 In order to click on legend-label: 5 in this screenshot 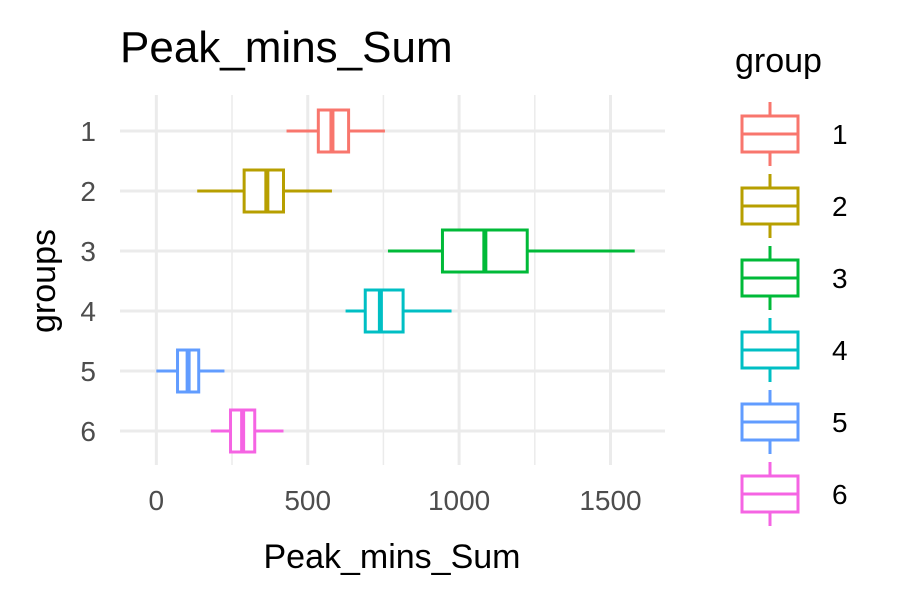, I will do `click(840, 422)`.